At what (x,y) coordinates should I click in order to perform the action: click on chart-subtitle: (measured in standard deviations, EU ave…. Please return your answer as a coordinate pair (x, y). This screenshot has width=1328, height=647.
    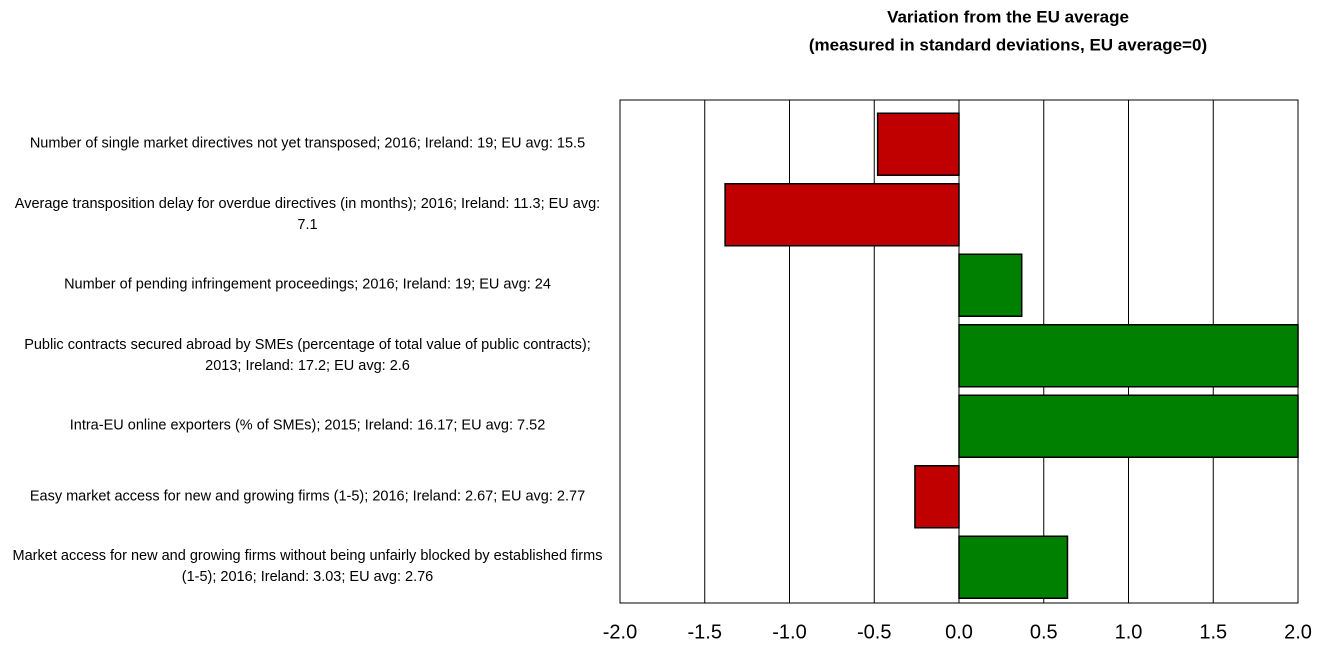
    Looking at the image, I should click on (1008, 44).